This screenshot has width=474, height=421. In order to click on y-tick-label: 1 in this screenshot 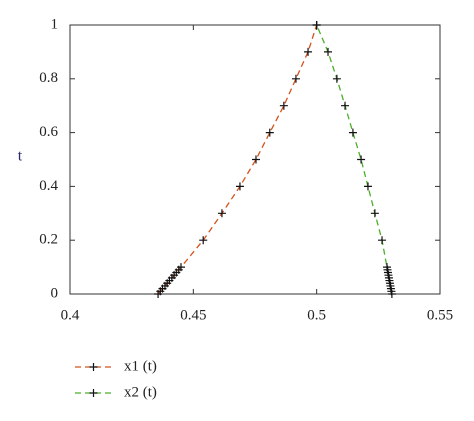, I will do `click(55, 24)`.